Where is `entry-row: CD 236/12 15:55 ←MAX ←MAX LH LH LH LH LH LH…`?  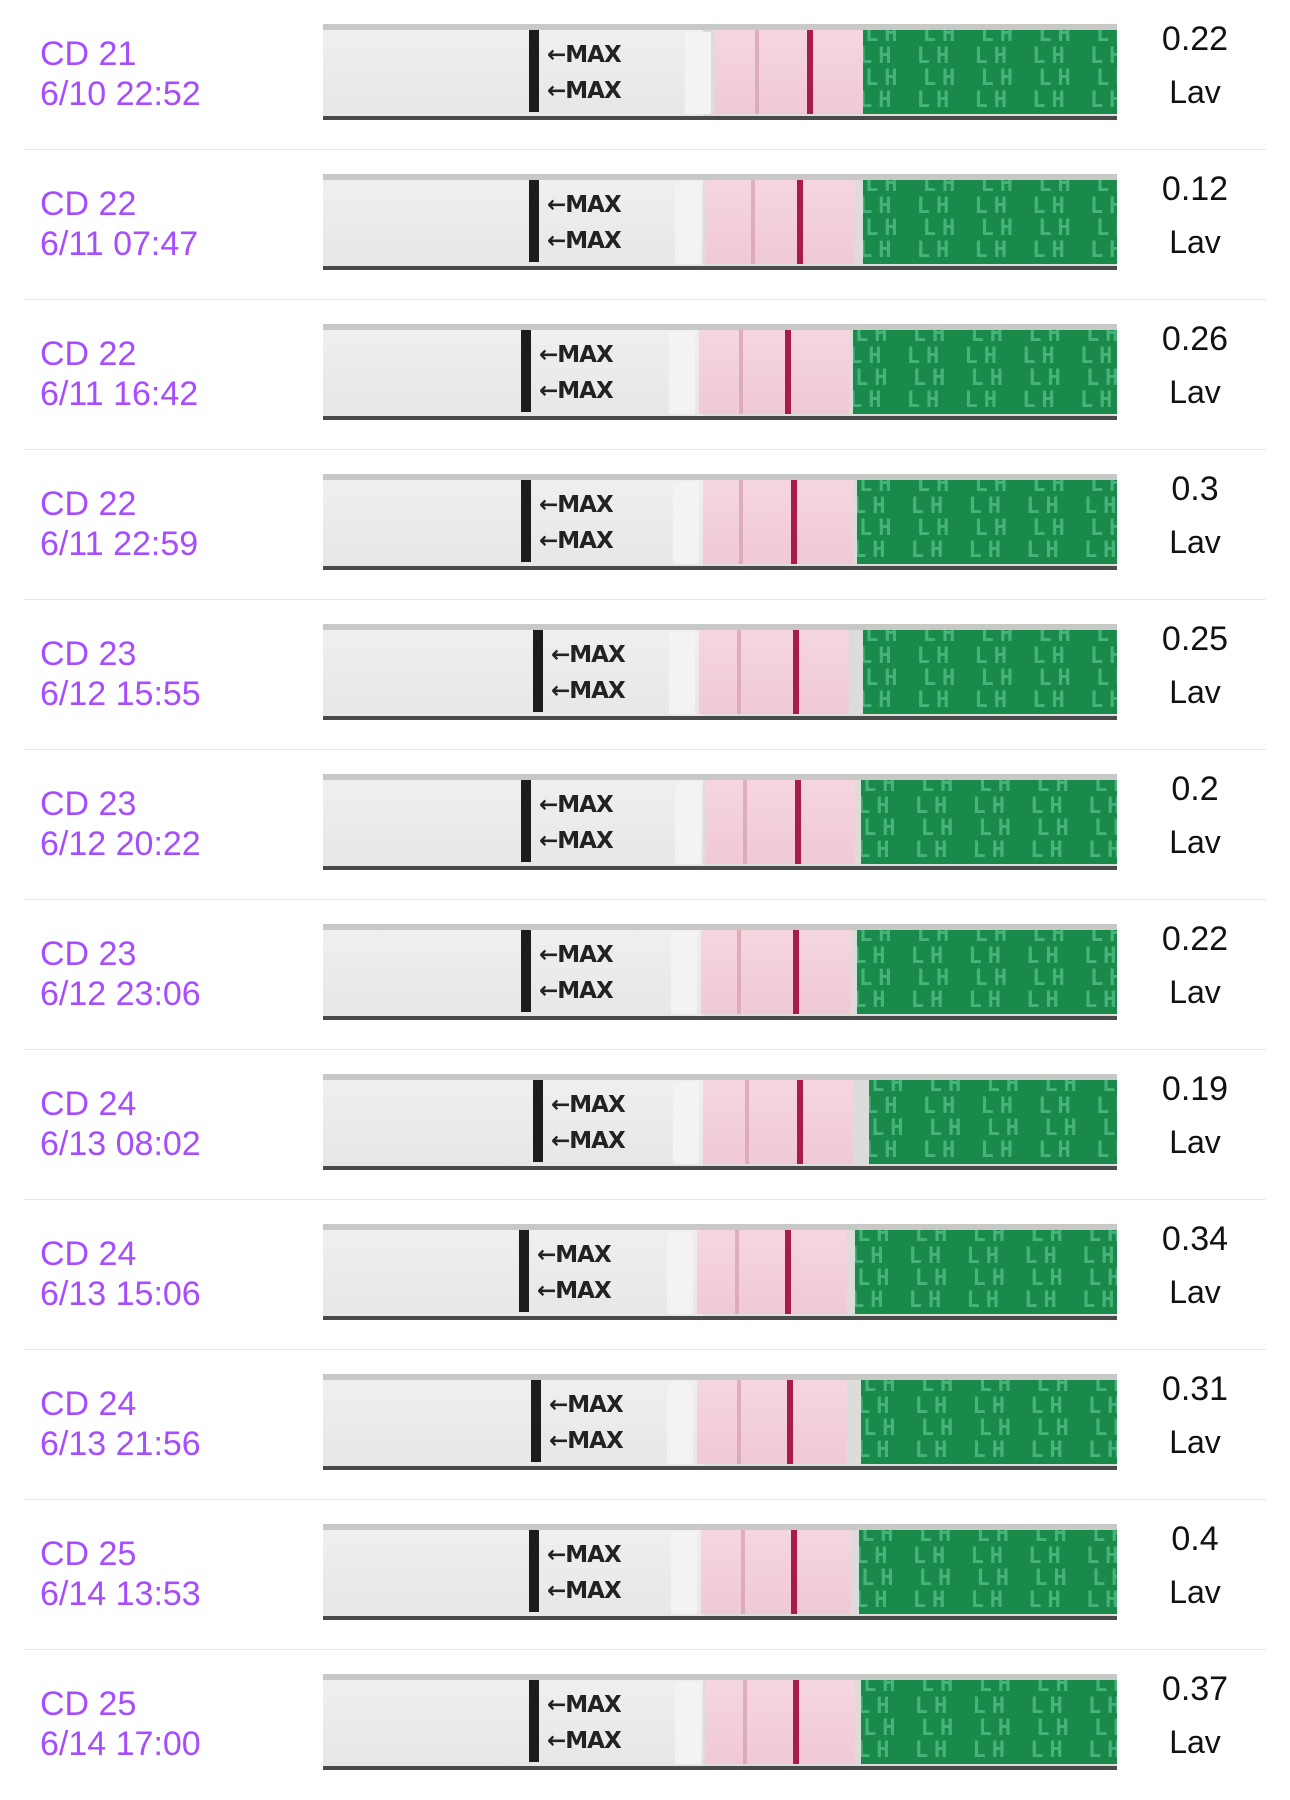
entry-row: CD 236/12 15:55 ←MAX ←MAX LH LH LH LH LH LH… is located at coordinates (645, 675).